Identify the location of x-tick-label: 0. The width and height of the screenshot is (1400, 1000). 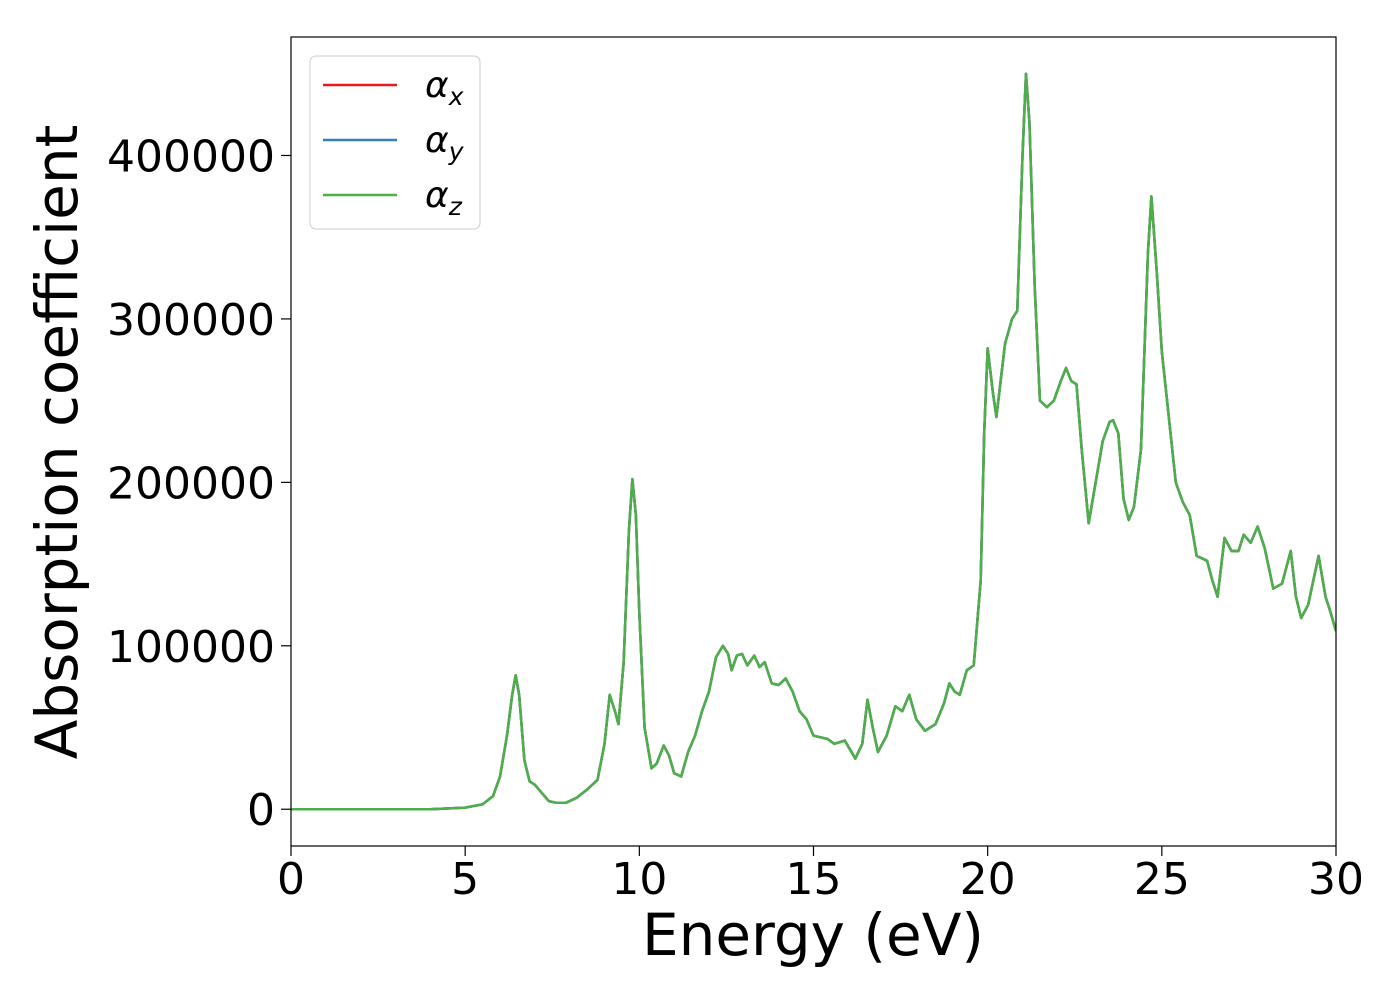
(291, 879).